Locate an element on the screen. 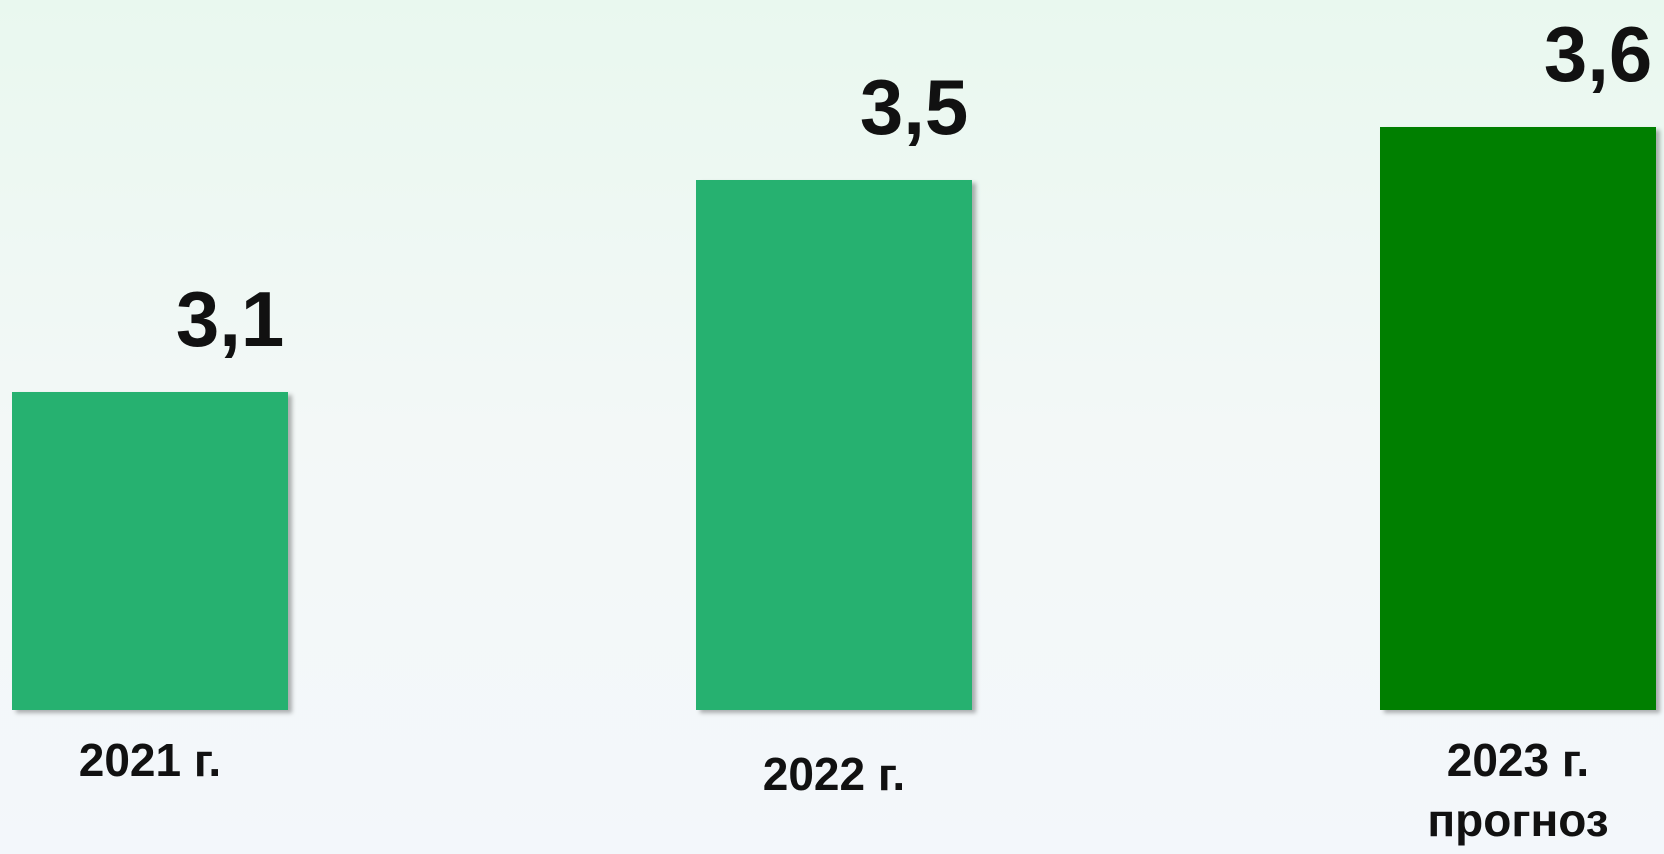 The image size is (1664, 854). value-label: 3,6 is located at coordinates (1598, 54).